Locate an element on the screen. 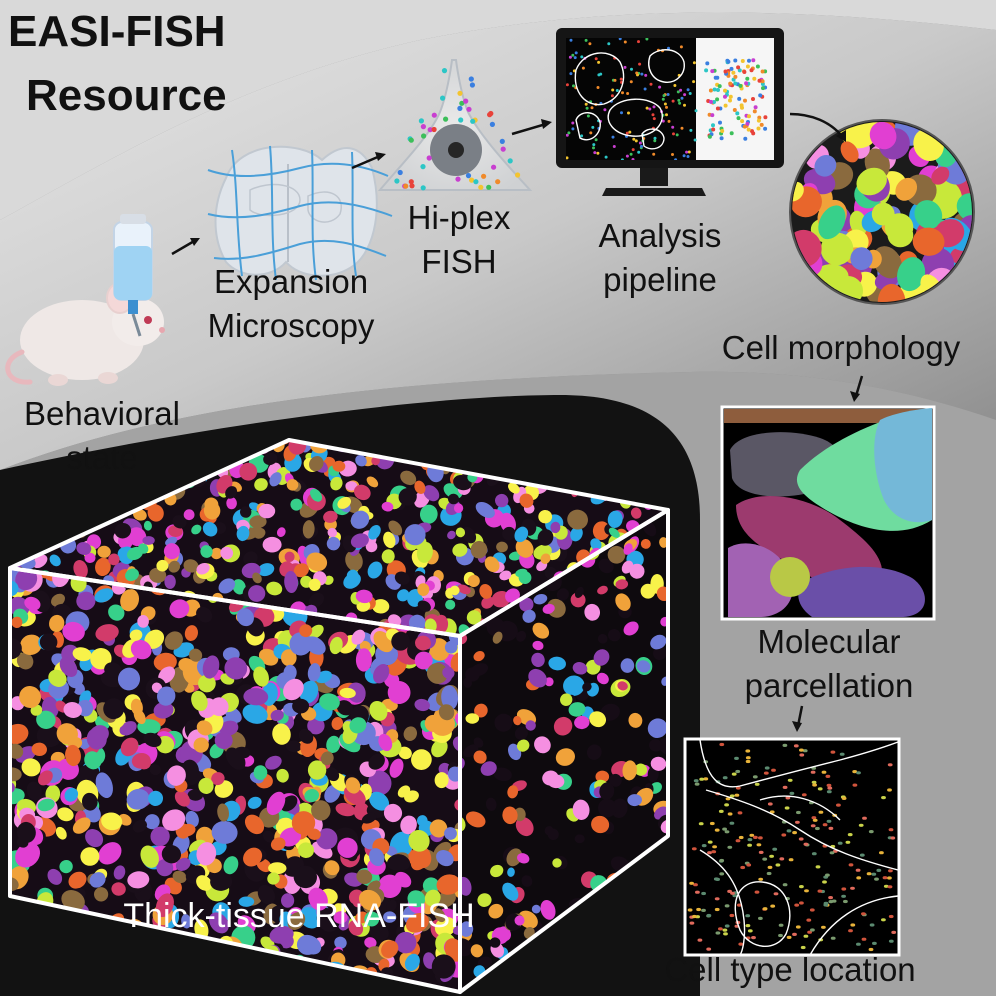  expansion-microscopy-label-line2: Microscopy is located at coordinates (291, 325).